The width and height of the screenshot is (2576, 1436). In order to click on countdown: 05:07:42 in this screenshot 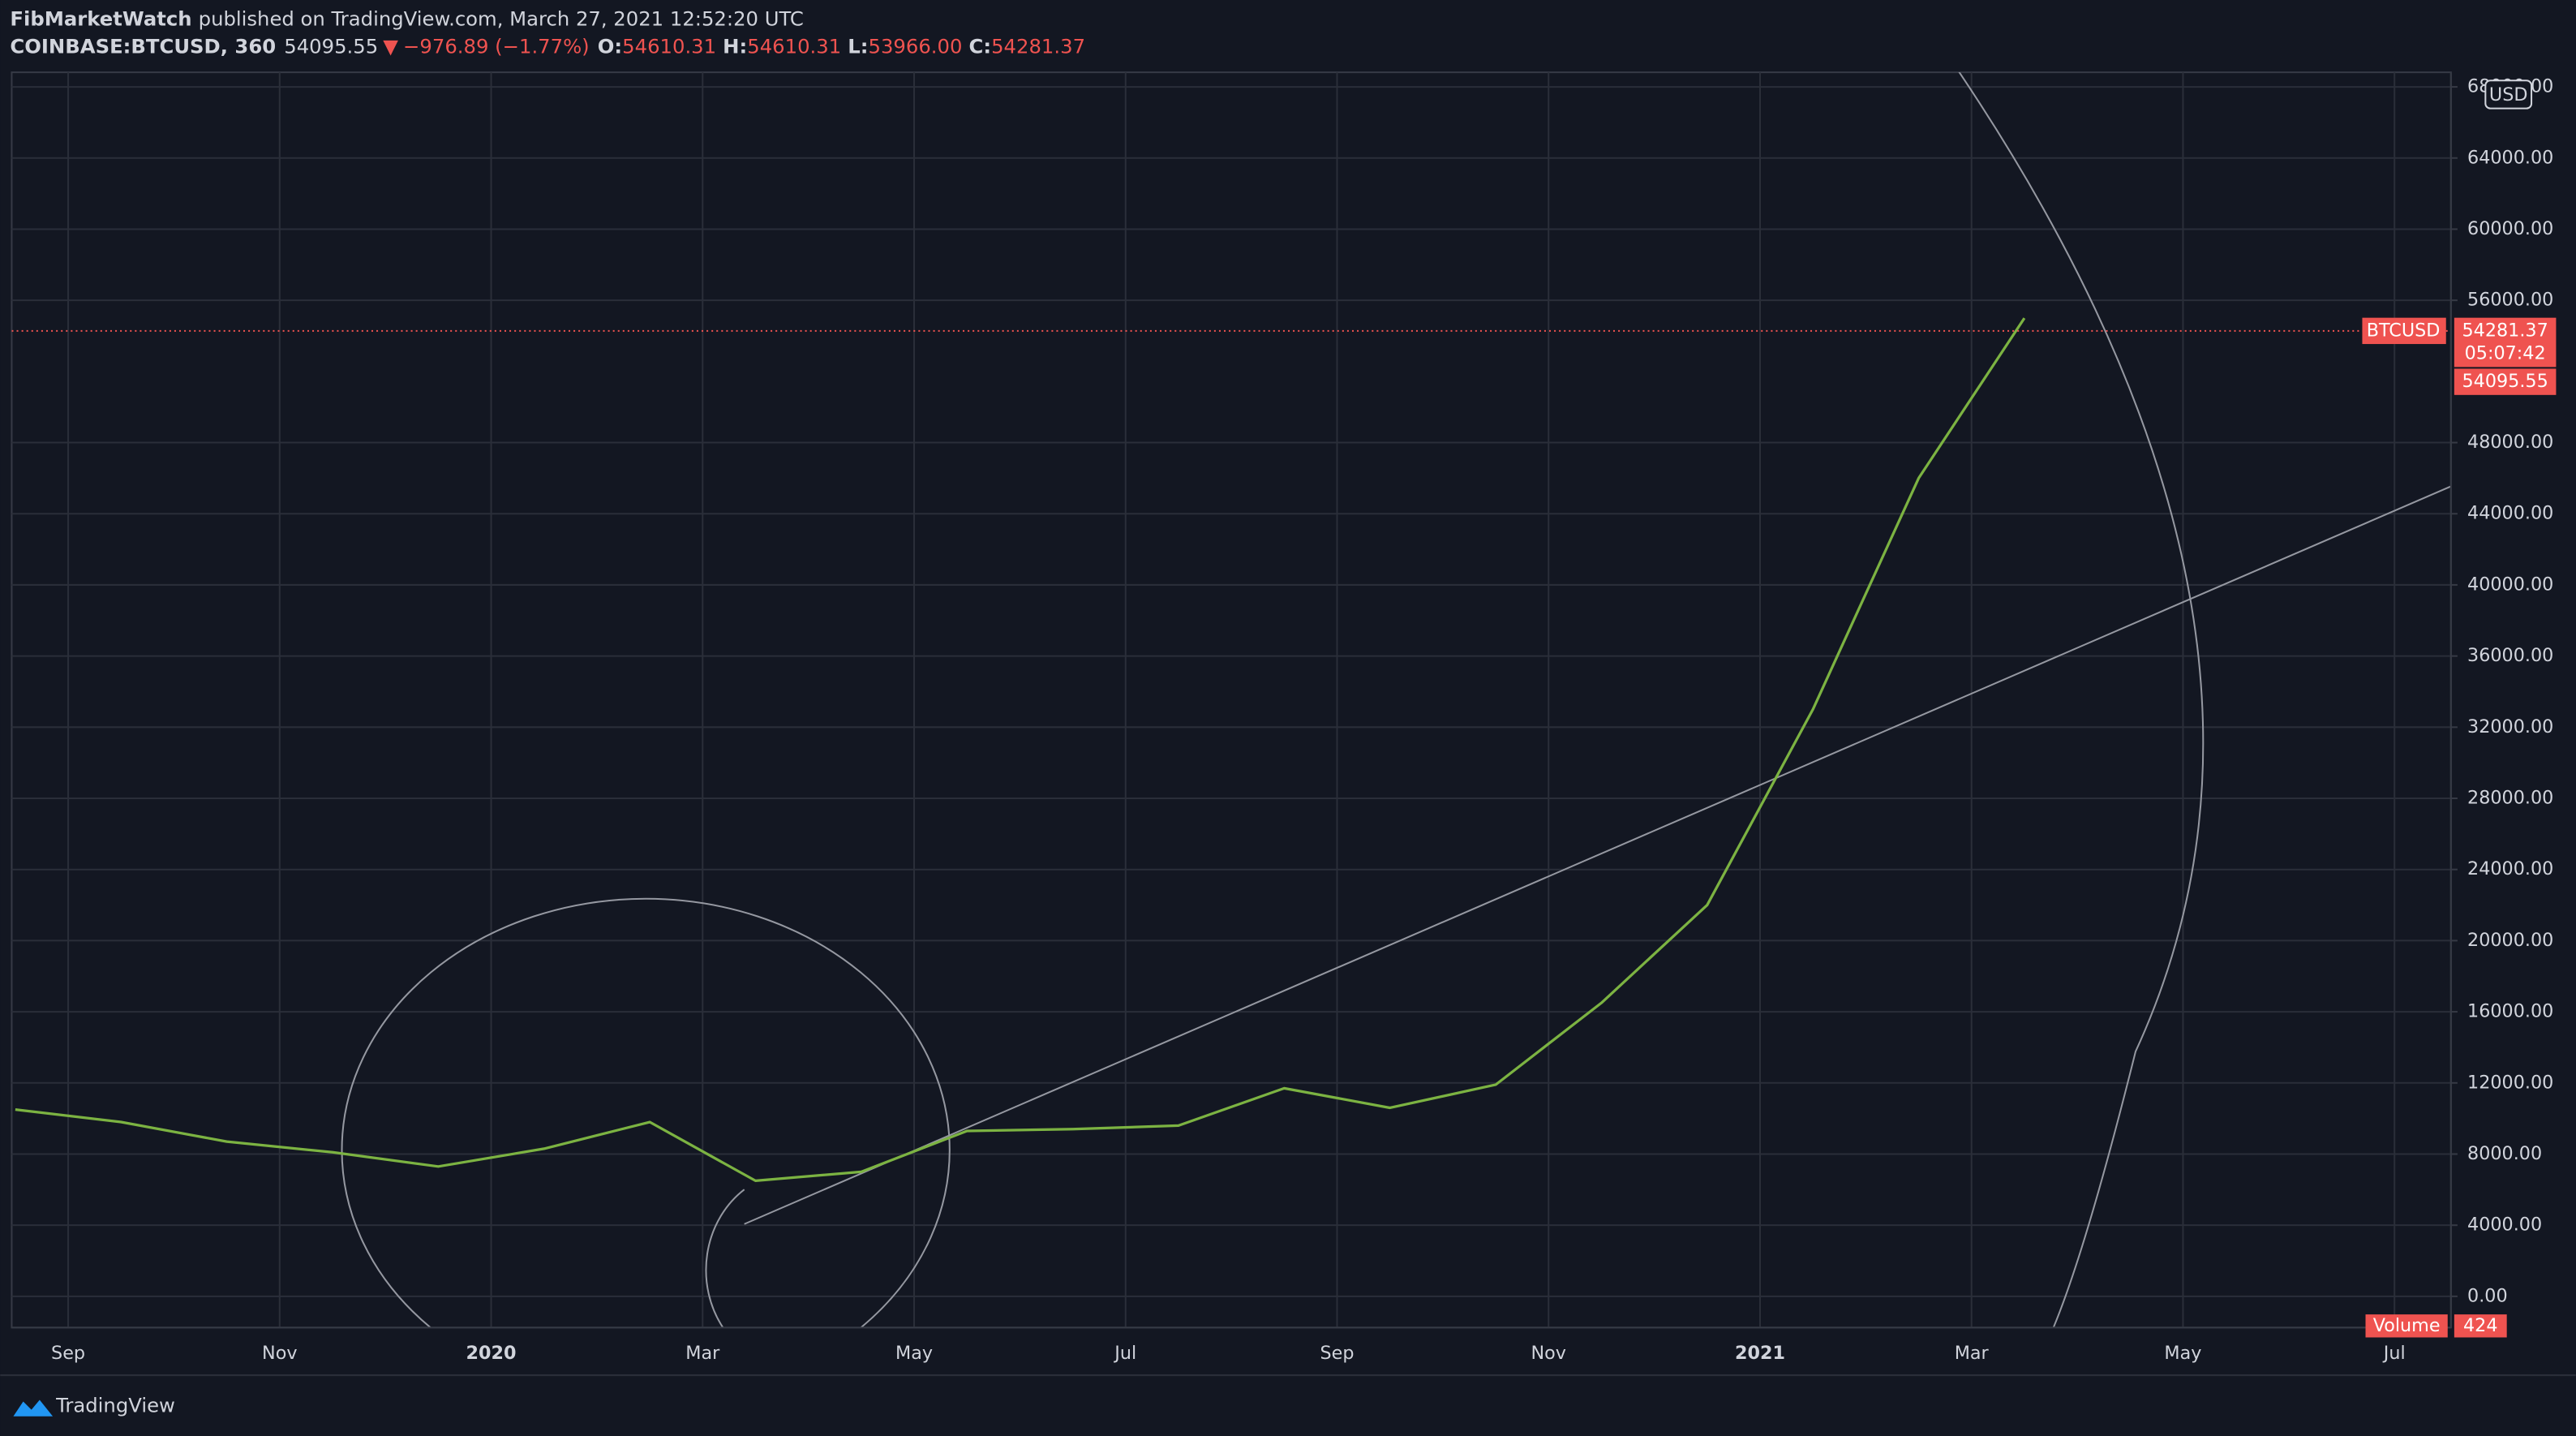, I will do `click(2505, 354)`.